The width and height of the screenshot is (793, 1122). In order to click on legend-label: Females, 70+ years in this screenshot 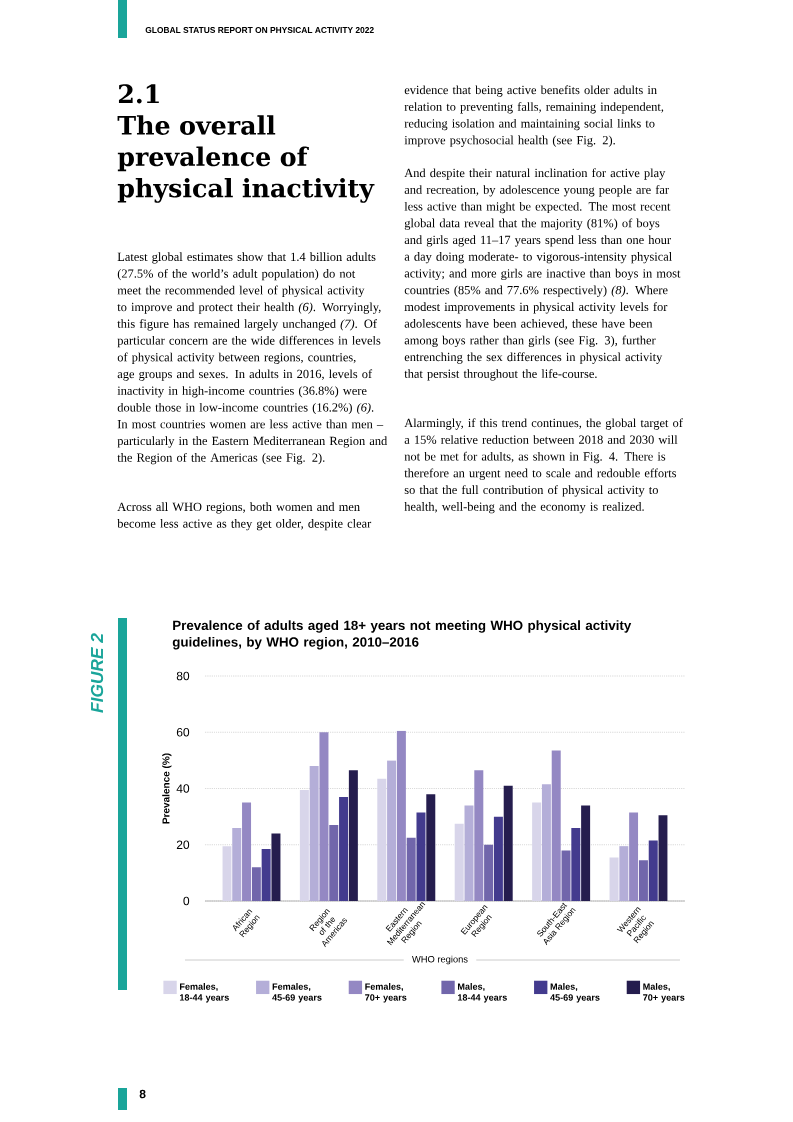, I will do `click(386, 993)`.